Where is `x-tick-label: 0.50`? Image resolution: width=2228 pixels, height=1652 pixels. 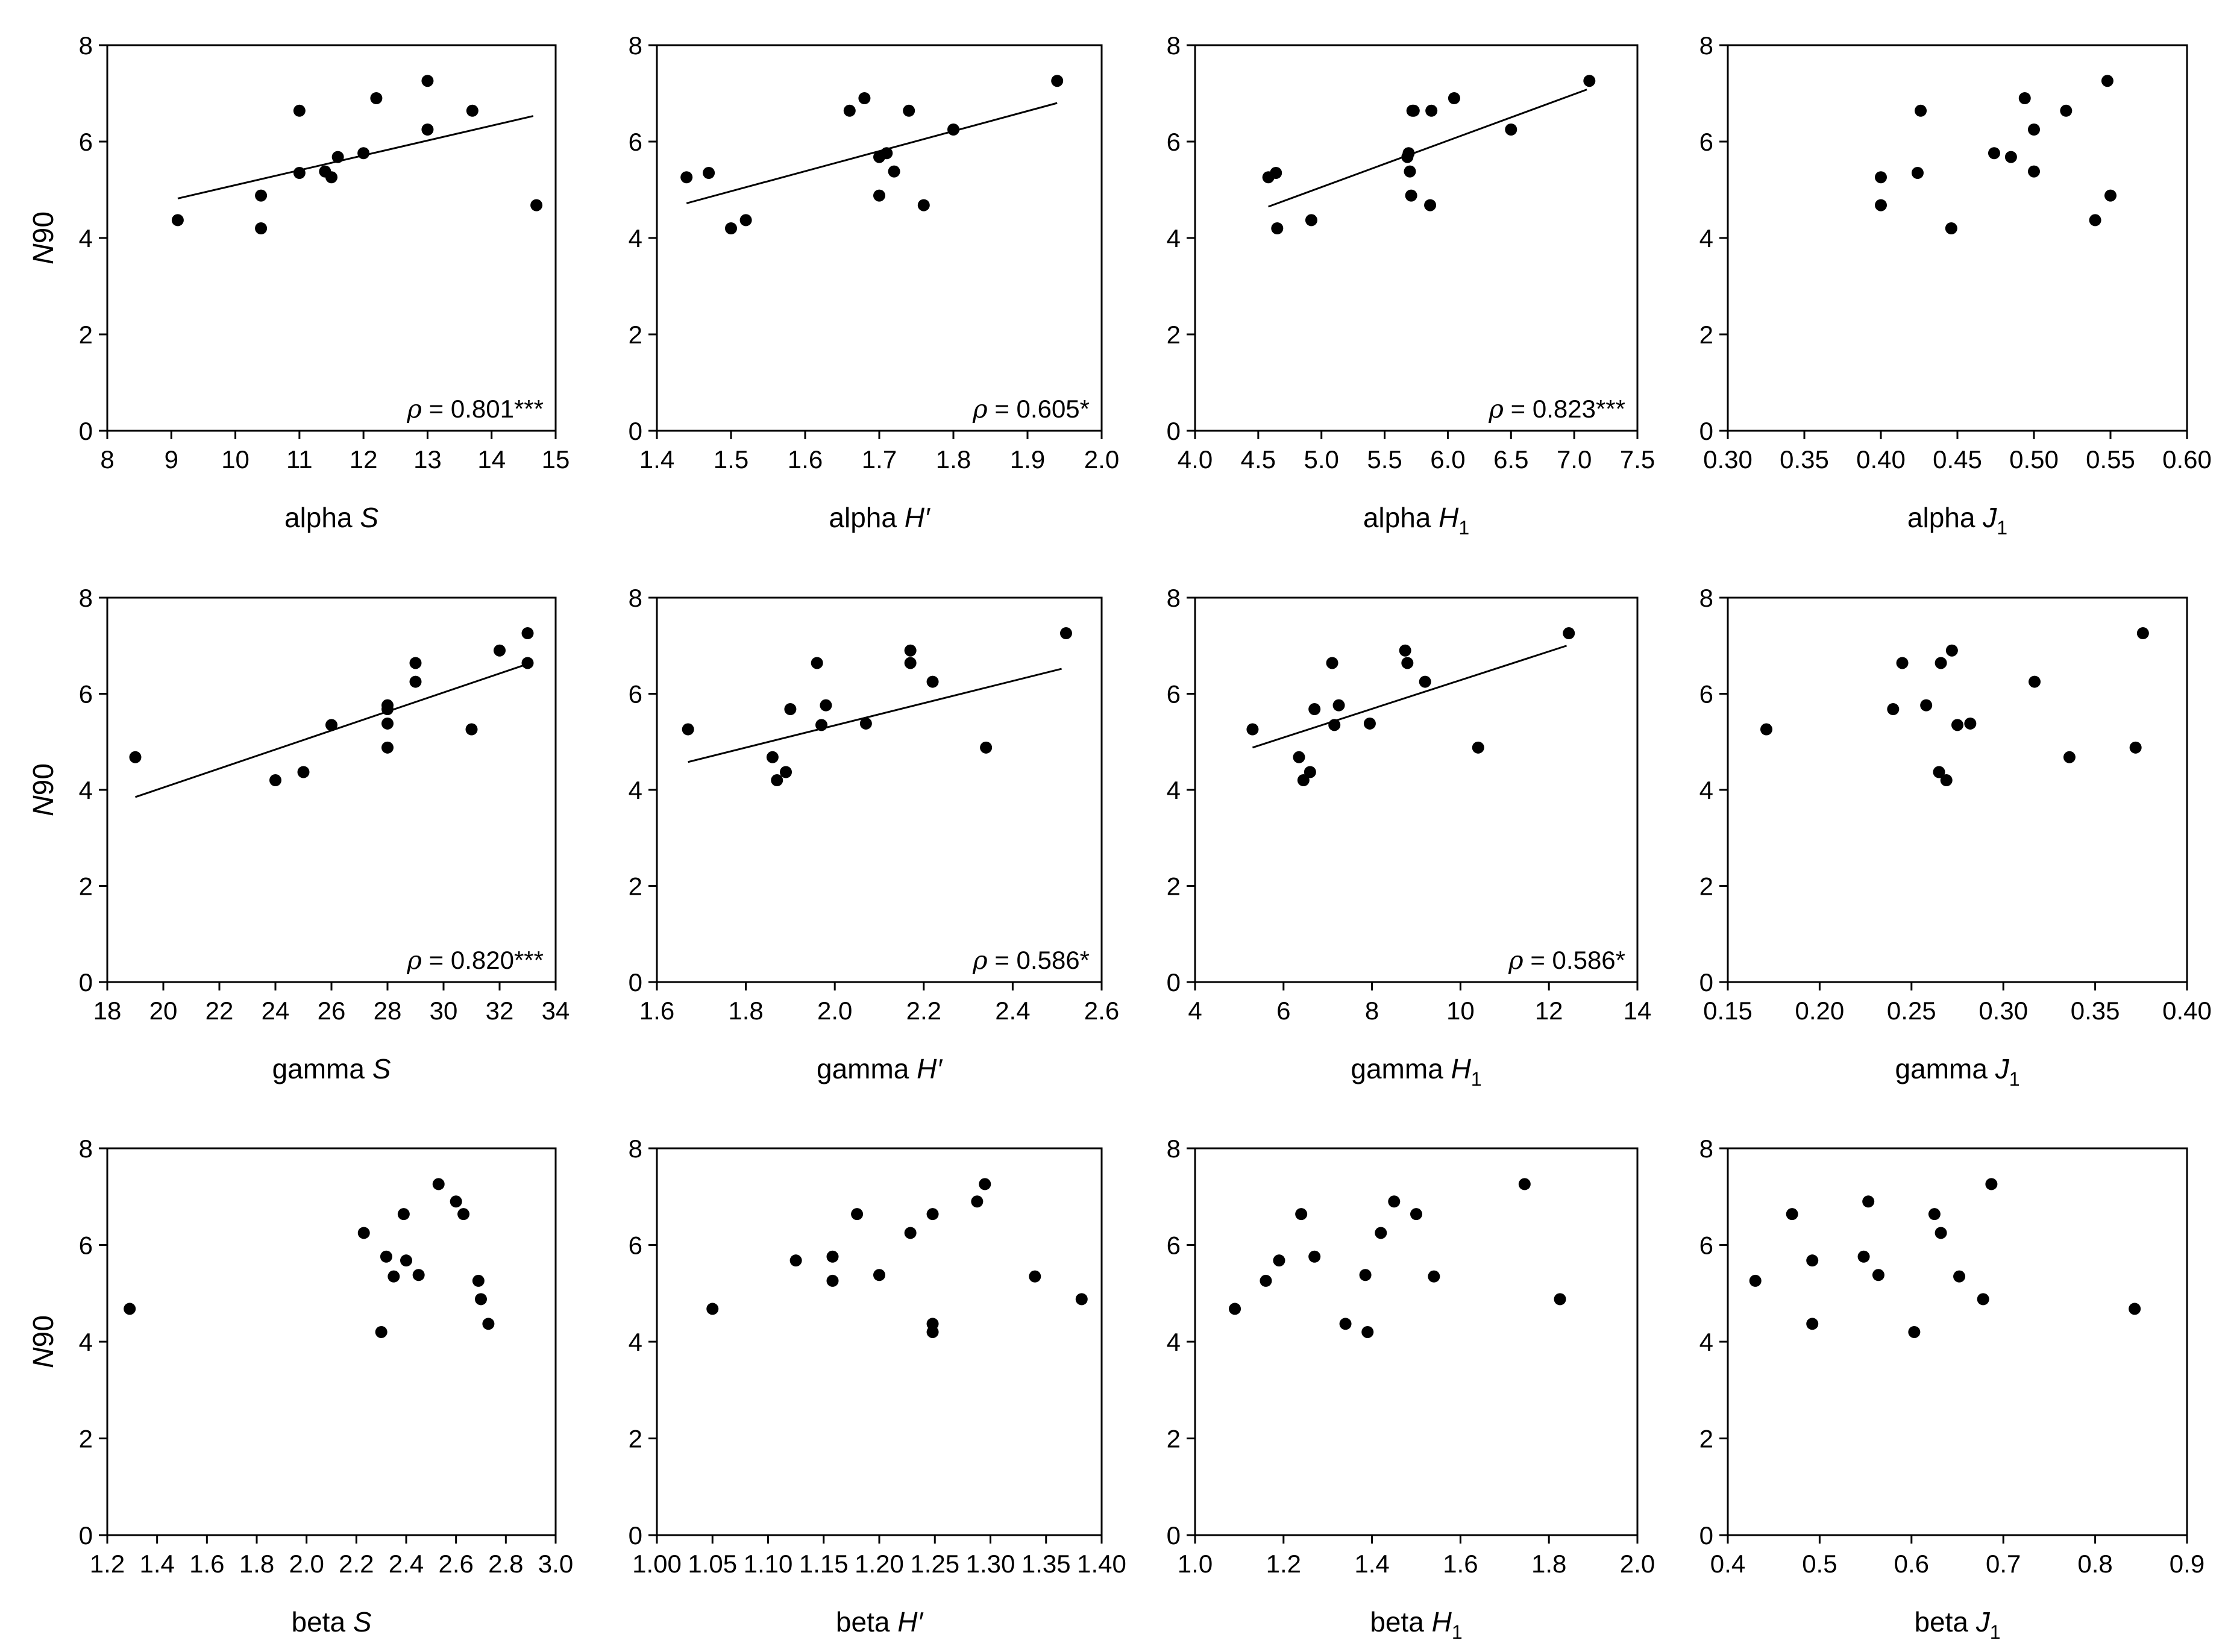 x-tick-label: 0.50 is located at coordinates (2034, 459).